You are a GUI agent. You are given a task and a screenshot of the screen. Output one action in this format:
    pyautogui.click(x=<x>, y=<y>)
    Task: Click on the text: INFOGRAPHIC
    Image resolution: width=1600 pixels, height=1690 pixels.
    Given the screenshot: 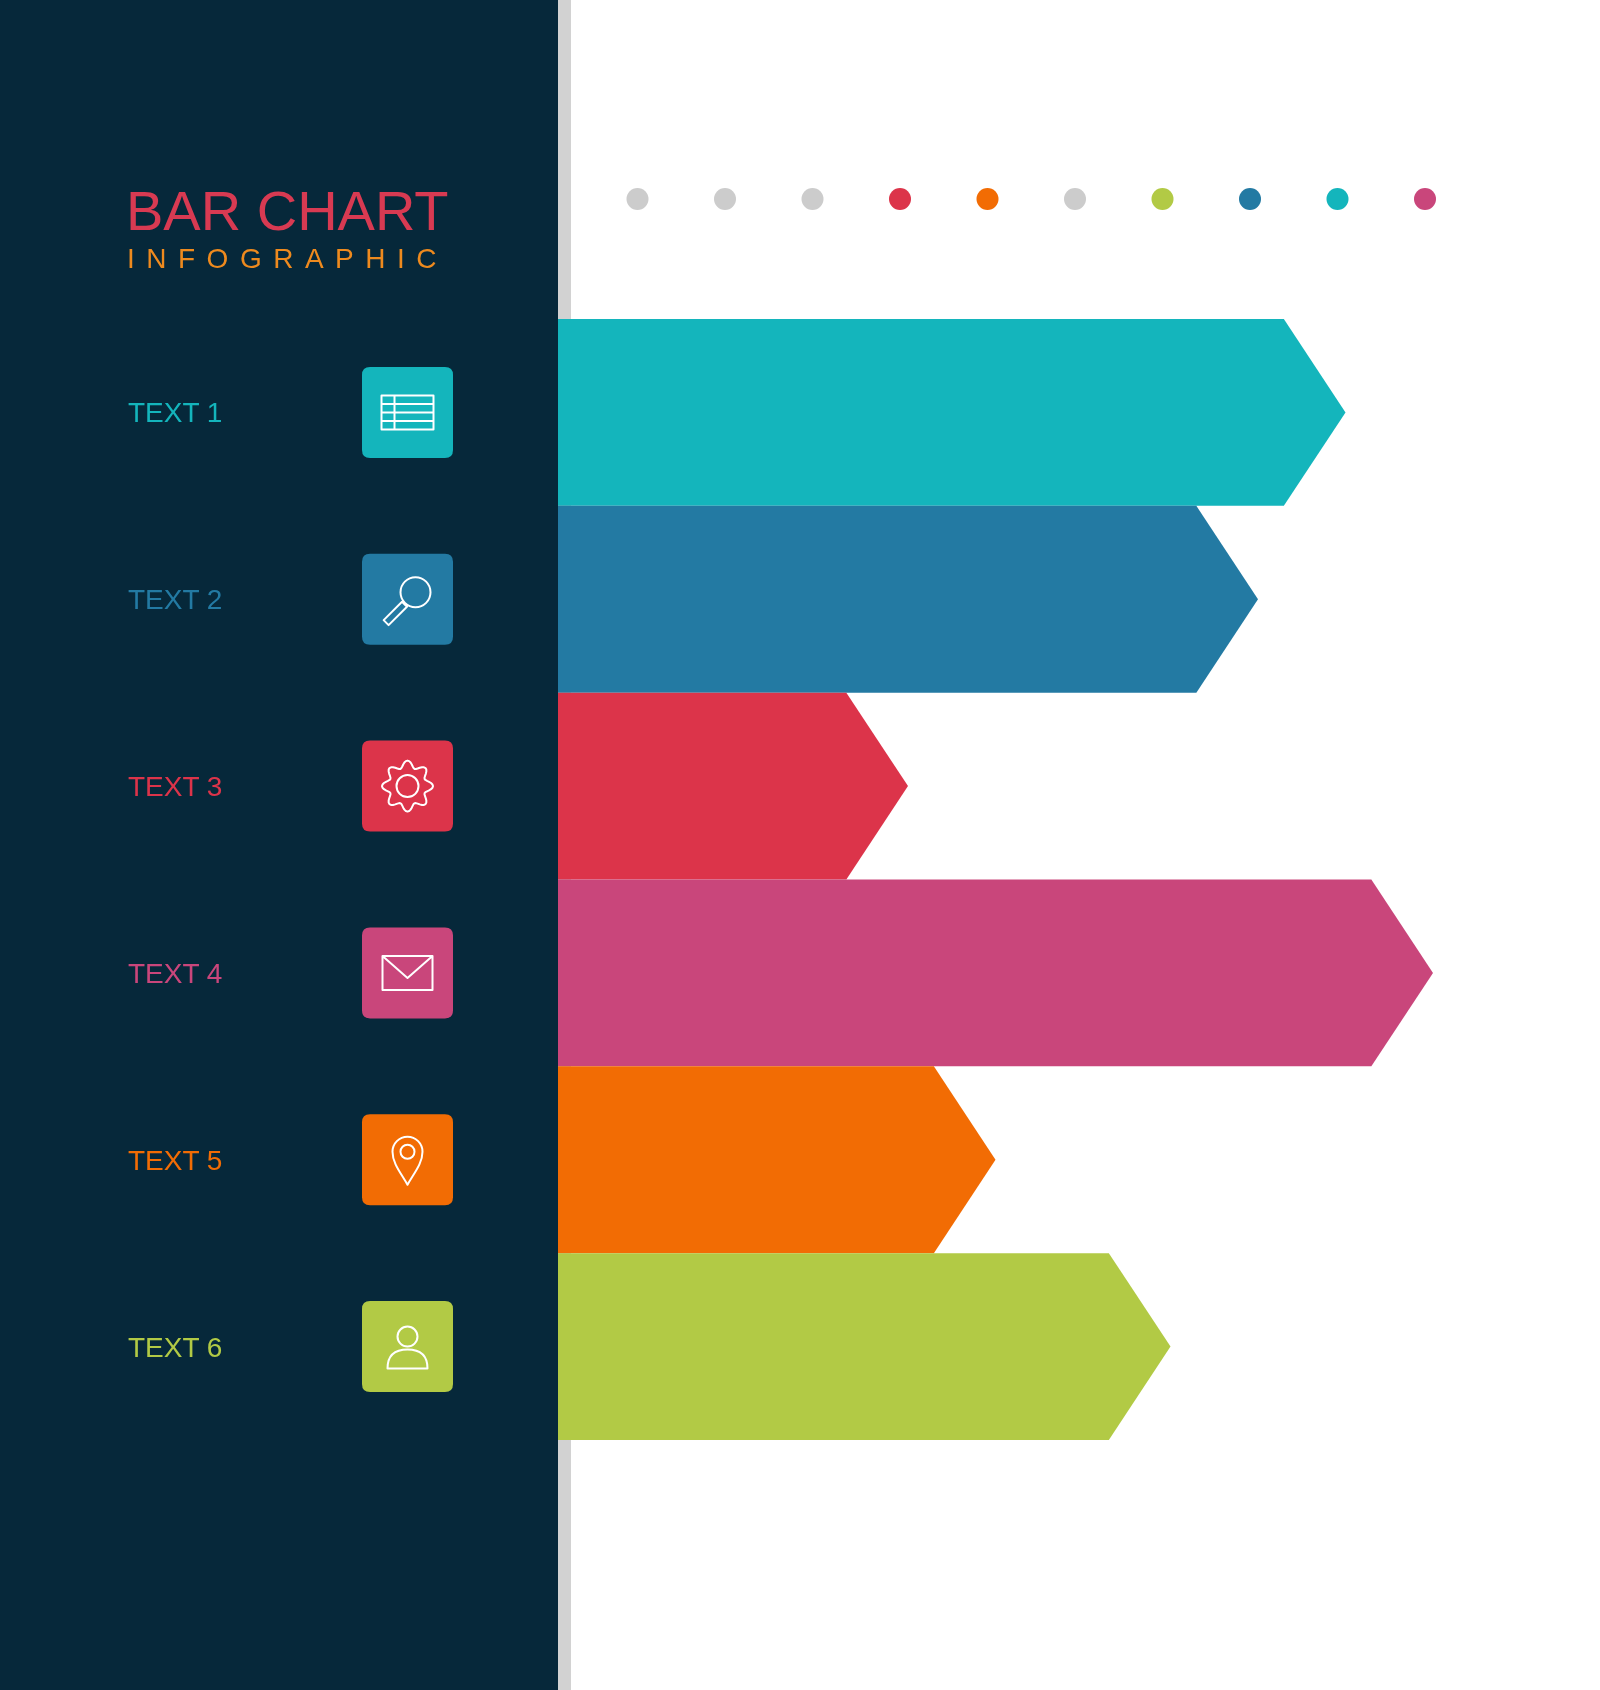 What is the action you would take?
    pyautogui.click(x=287, y=258)
    